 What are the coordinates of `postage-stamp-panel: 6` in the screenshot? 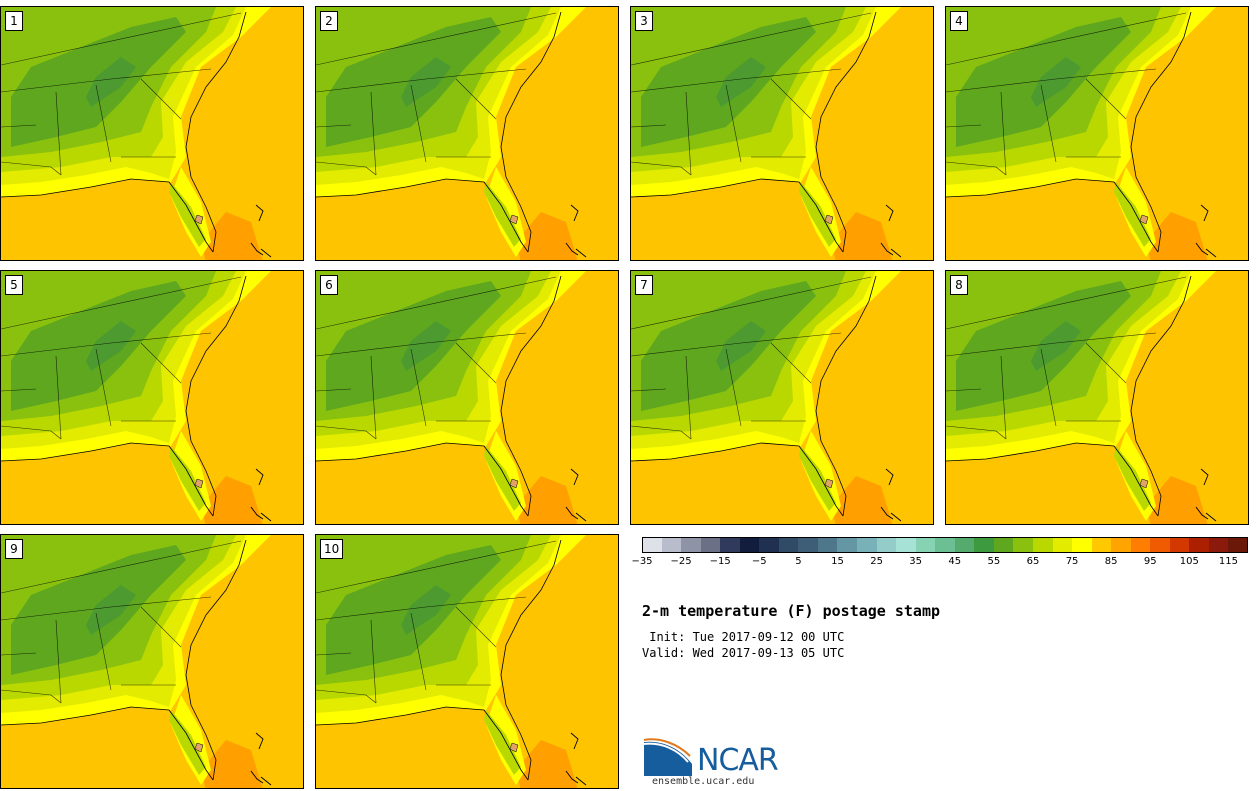 It's located at (467, 397).